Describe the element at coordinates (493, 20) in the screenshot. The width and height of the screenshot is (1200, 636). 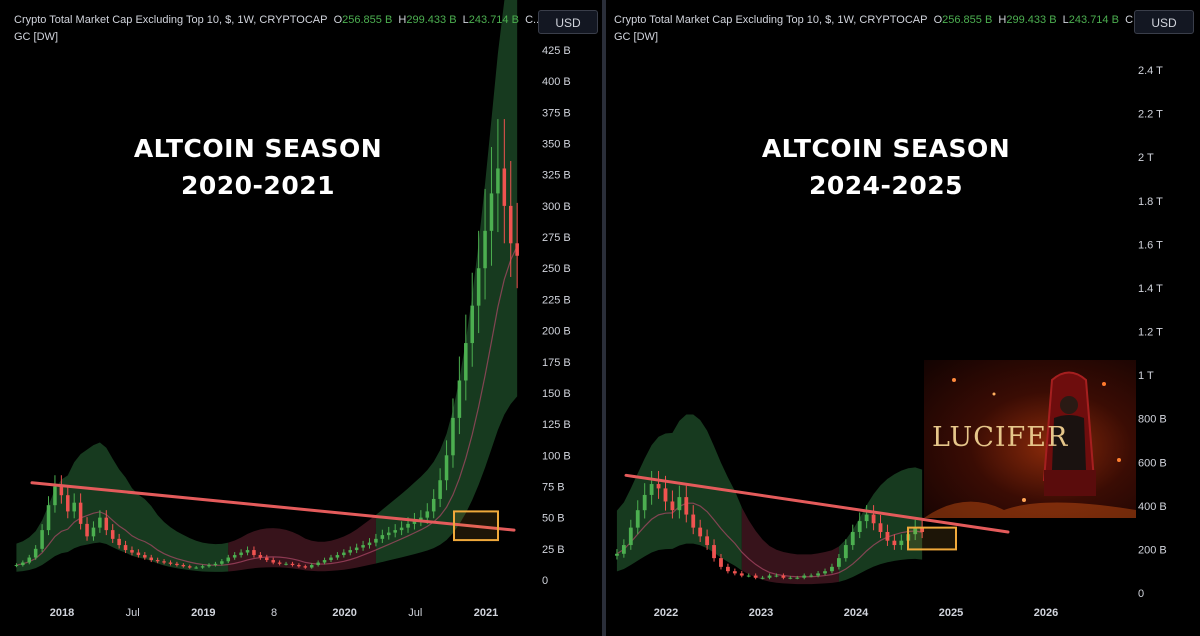
I see `legend-low: 243.714 B` at that location.